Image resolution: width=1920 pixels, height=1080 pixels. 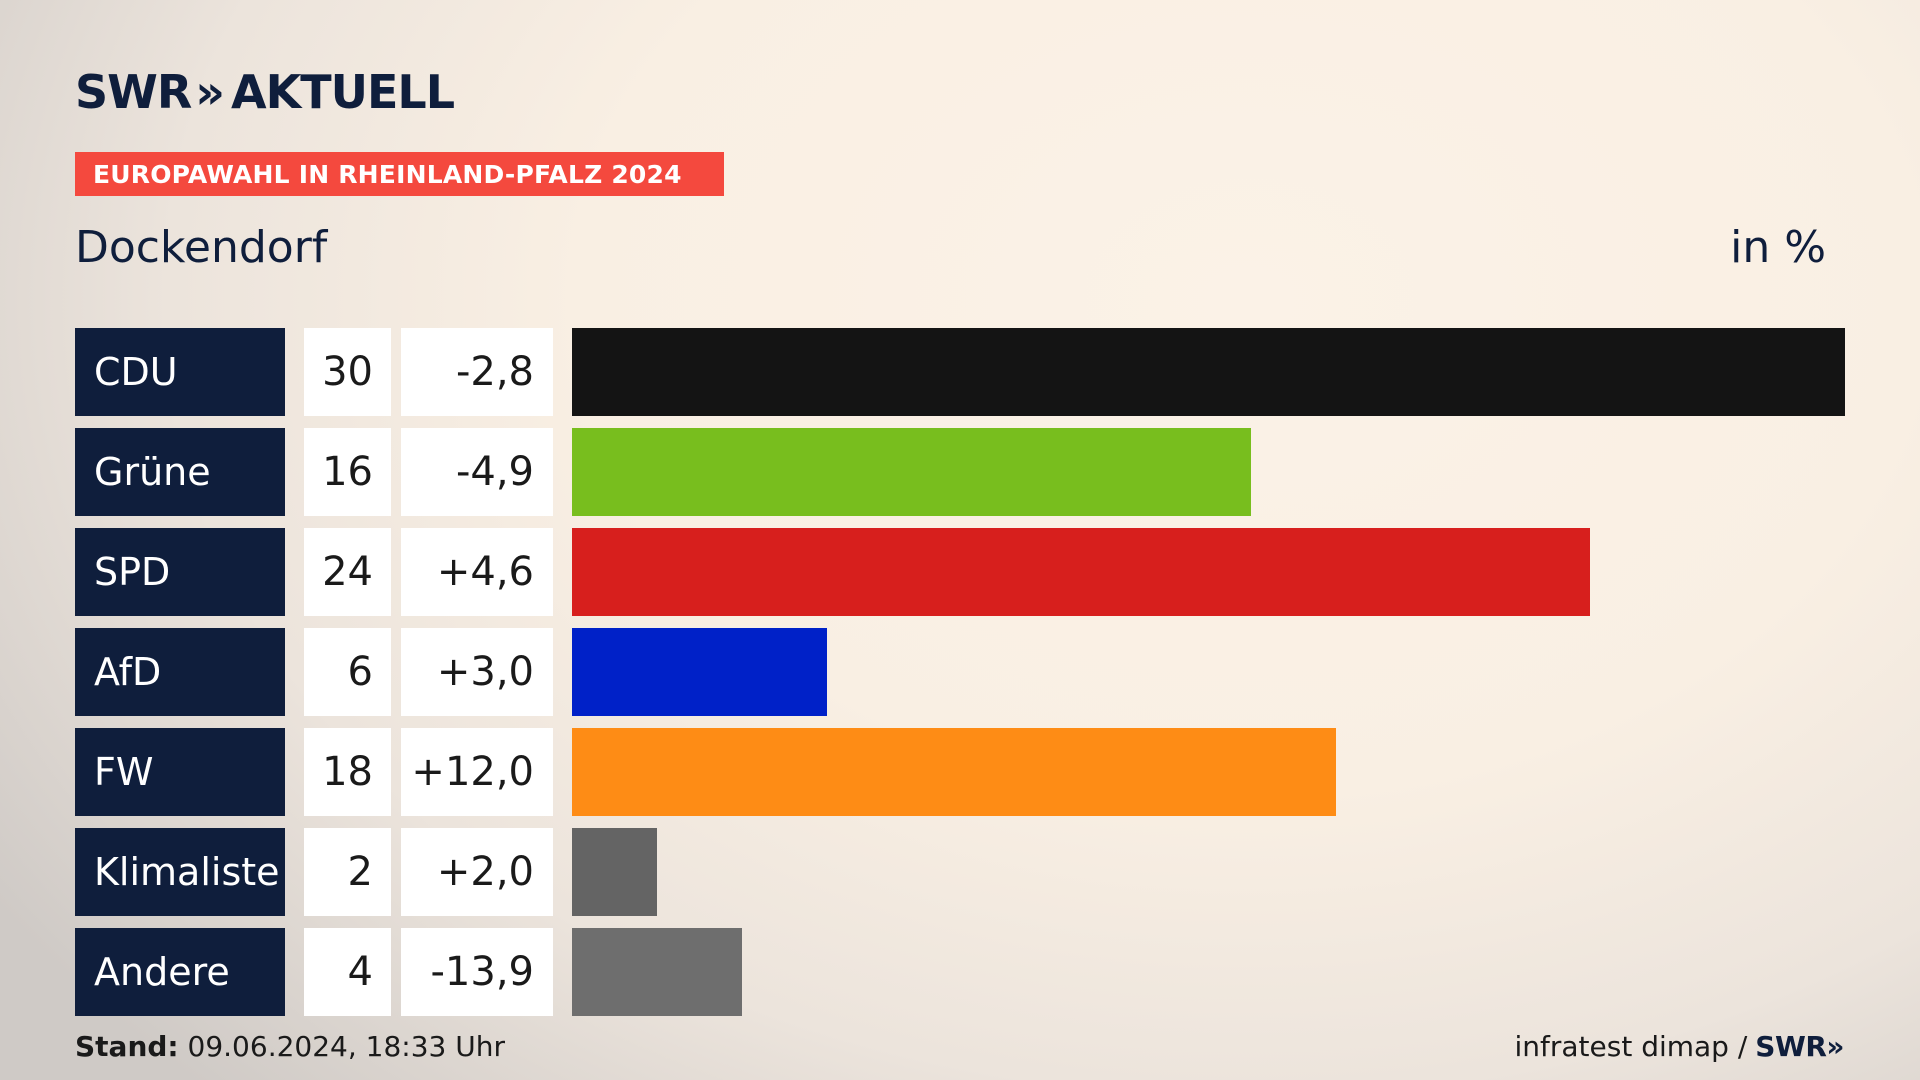 I want to click on value-label: 30, so click(x=347, y=372).